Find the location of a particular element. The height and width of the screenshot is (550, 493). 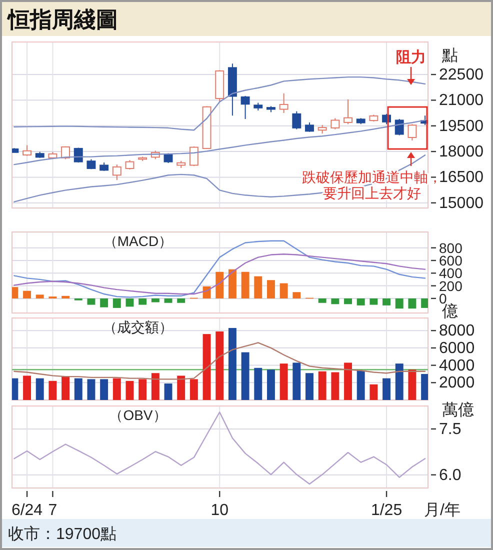

y-tick-label: 21000 is located at coordinates (461, 101).